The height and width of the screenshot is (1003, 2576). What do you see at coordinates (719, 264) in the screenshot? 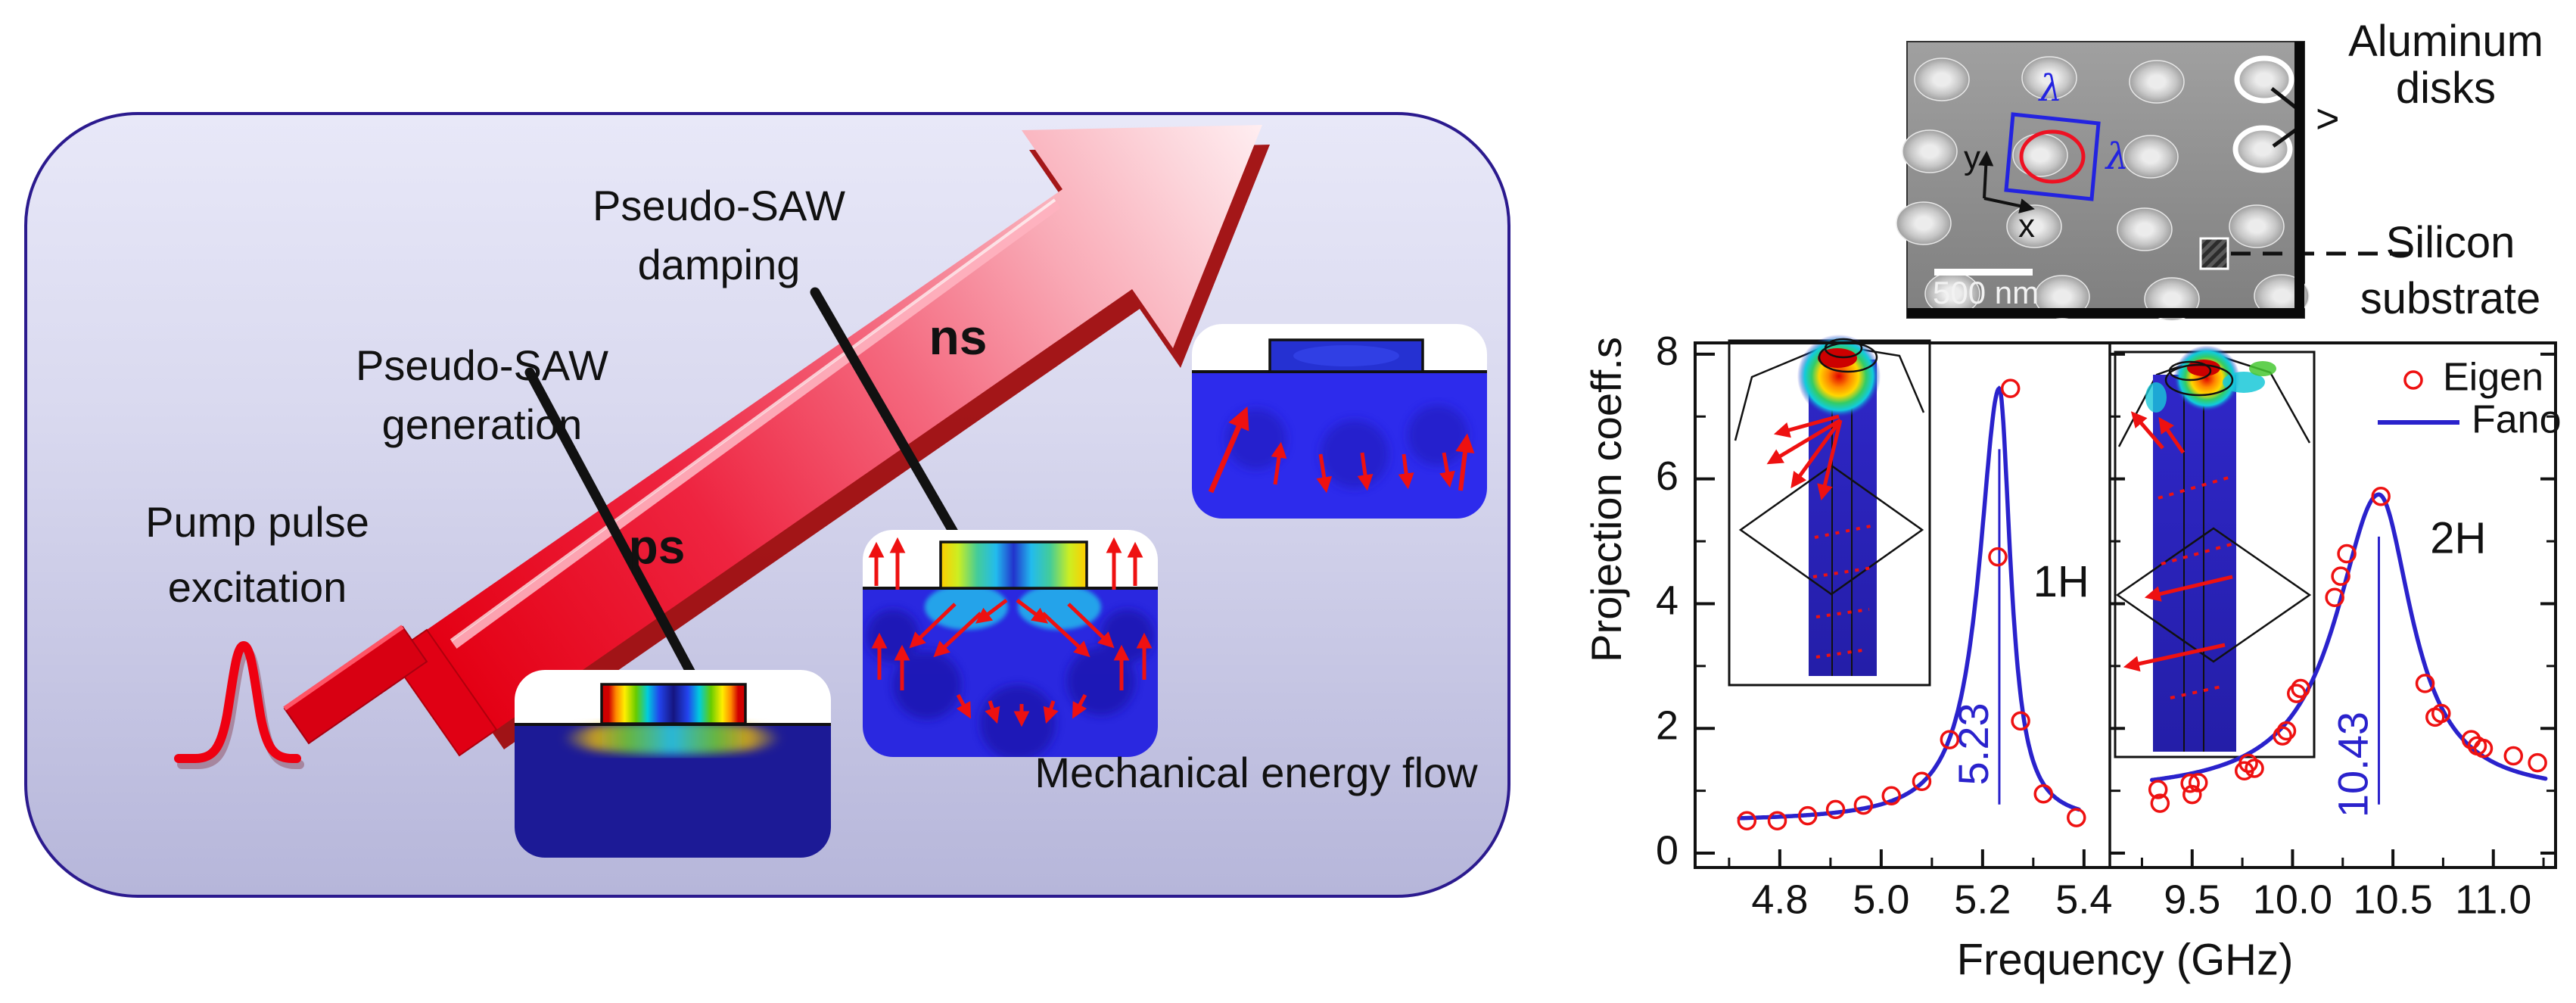
I see `damping-line2: damping` at bounding box center [719, 264].